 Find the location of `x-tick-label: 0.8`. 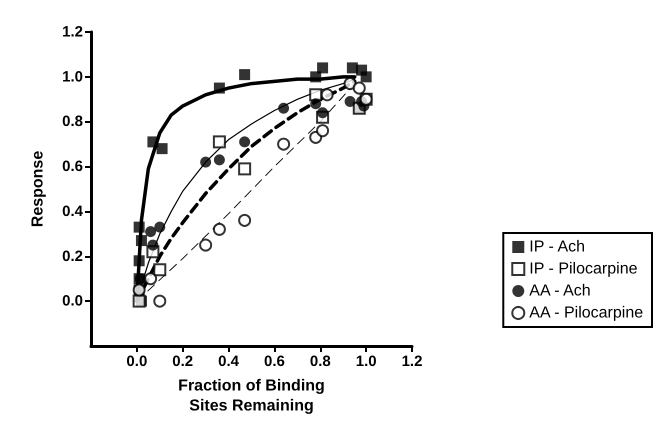

x-tick-label: 0.8 is located at coordinates (320, 361).